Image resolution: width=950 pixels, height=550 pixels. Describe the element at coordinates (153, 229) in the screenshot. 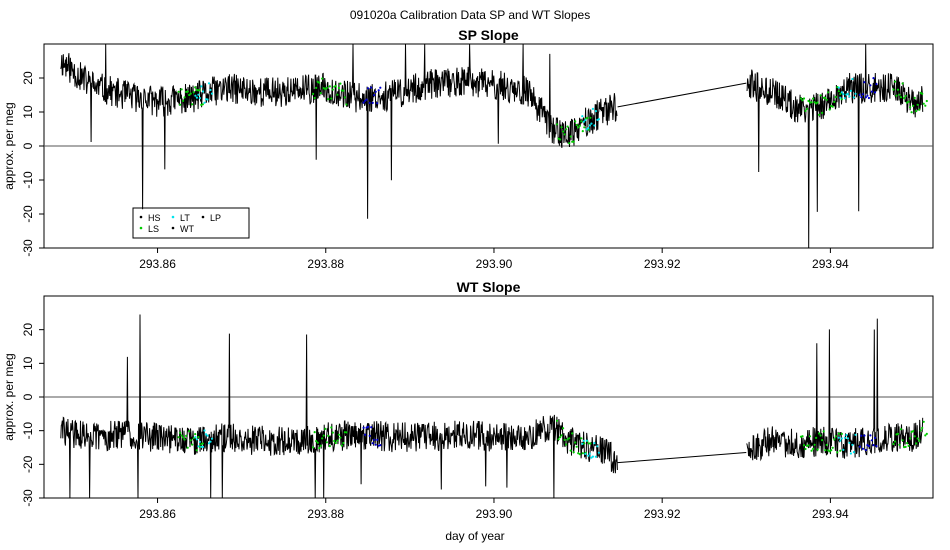

I see `legend-label-ls: LS` at that location.